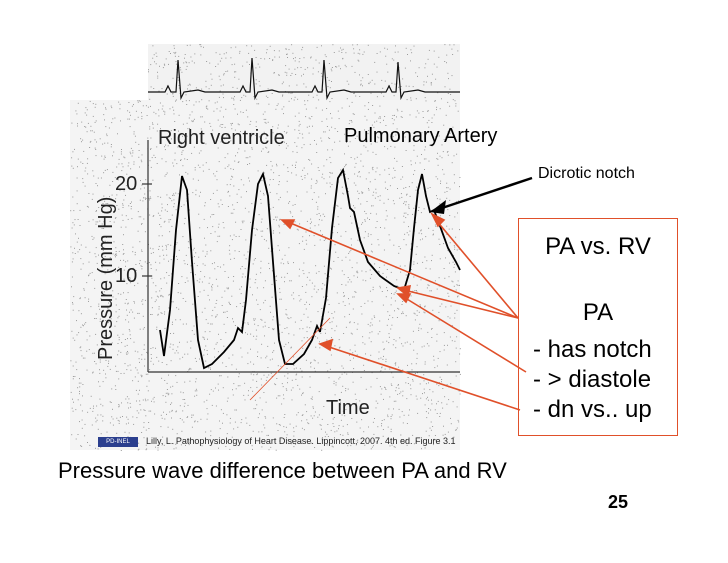 The width and height of the screenshot is (728, 563). What do you see at coordinates (464, 334) in the screenshot?
I see `arrow-to-pa-trough` at bounding box center [464, 334].